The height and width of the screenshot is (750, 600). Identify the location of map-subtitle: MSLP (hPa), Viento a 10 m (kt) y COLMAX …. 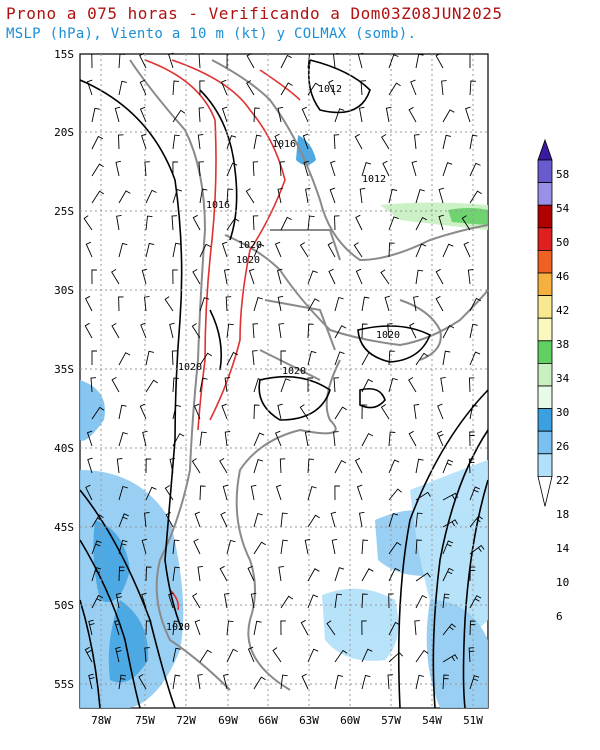
(211, 34).